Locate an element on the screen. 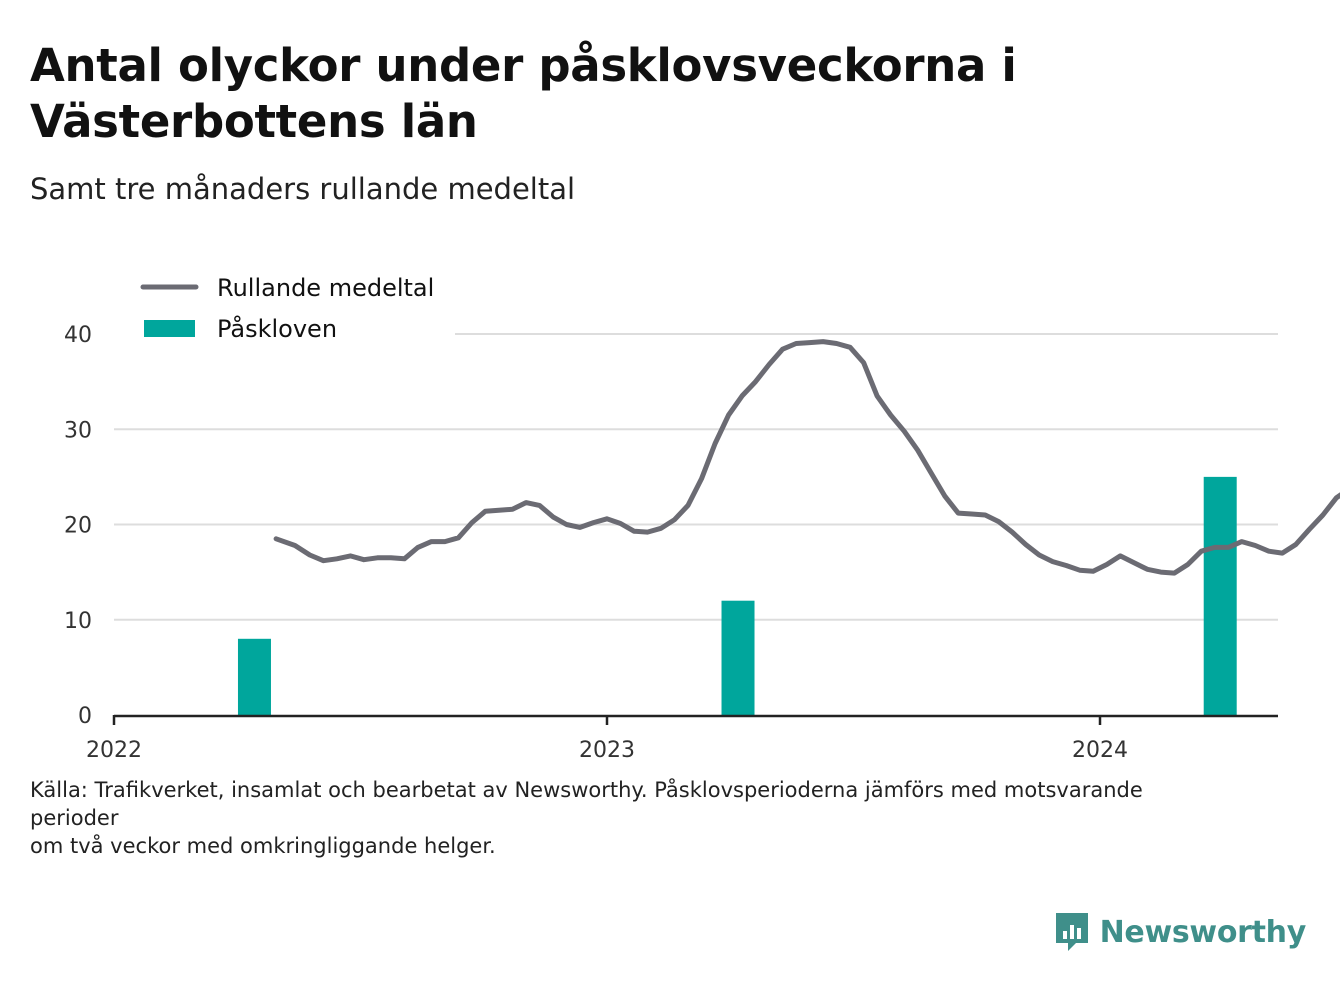  y-tick-label: 0 is located at coordinates (85, 716).